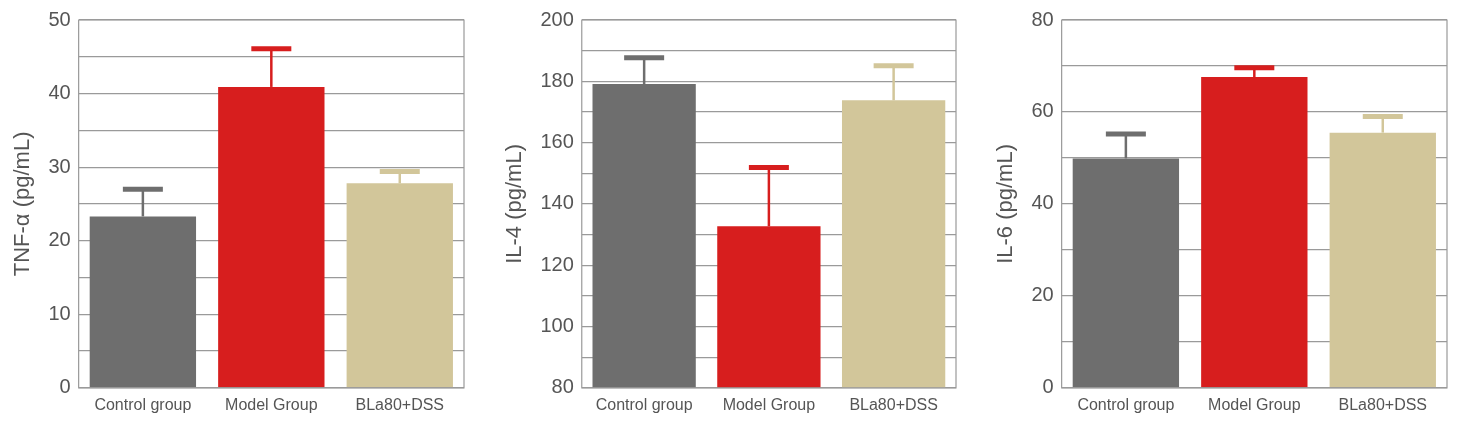  What do you see at coordinates (514, 203) in the screenshot?
I see `y-axis-title: IL-4 (pg/mL)` at bounding box center [514, 203].